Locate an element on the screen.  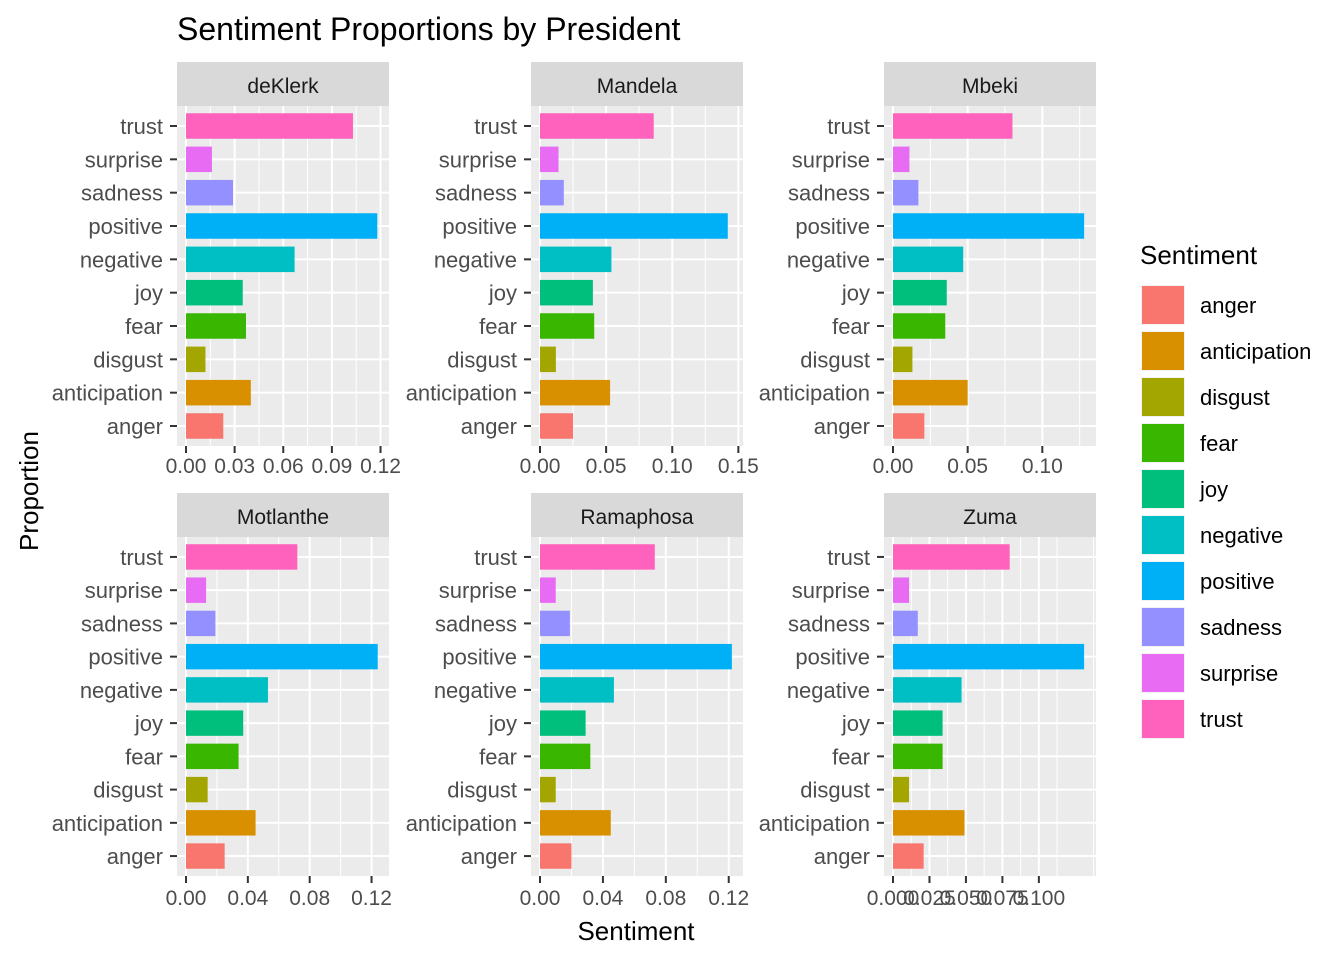
legend-key-disgust is located at coordinates (1163, 397).